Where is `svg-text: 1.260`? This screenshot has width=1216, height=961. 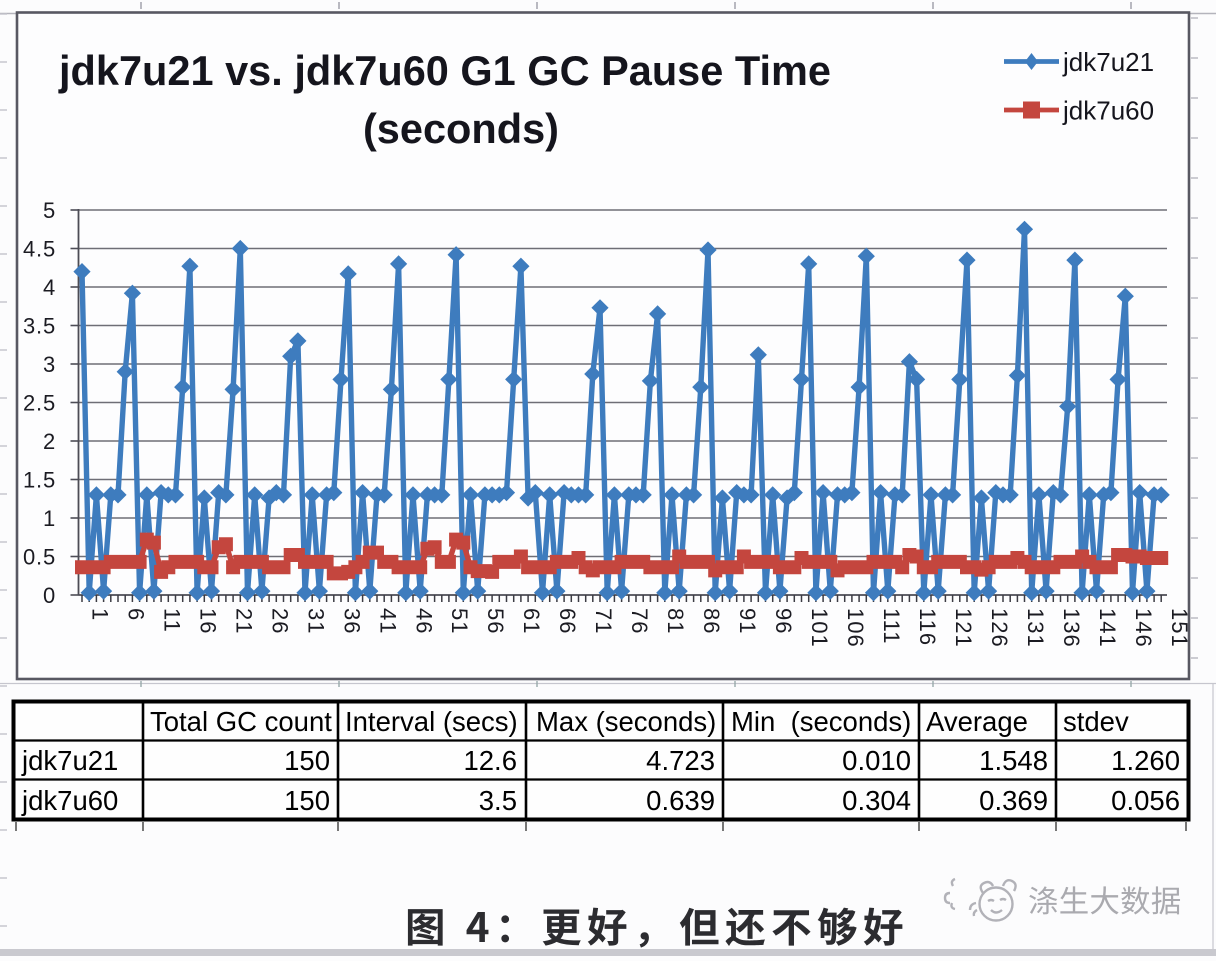 svg-text: 1.260 is located at coordinates (1145, 760).